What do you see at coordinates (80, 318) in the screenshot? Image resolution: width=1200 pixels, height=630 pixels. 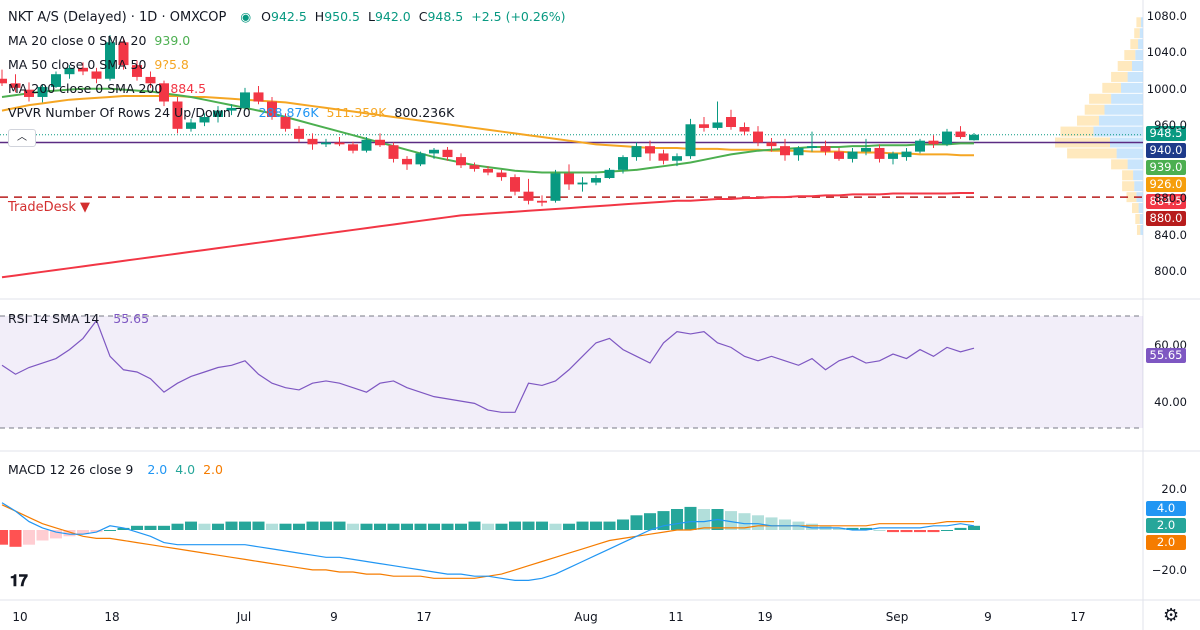 I see `rsi-legend: RSI 14 SMA 14 55.65` at bounding box center [80, 318].